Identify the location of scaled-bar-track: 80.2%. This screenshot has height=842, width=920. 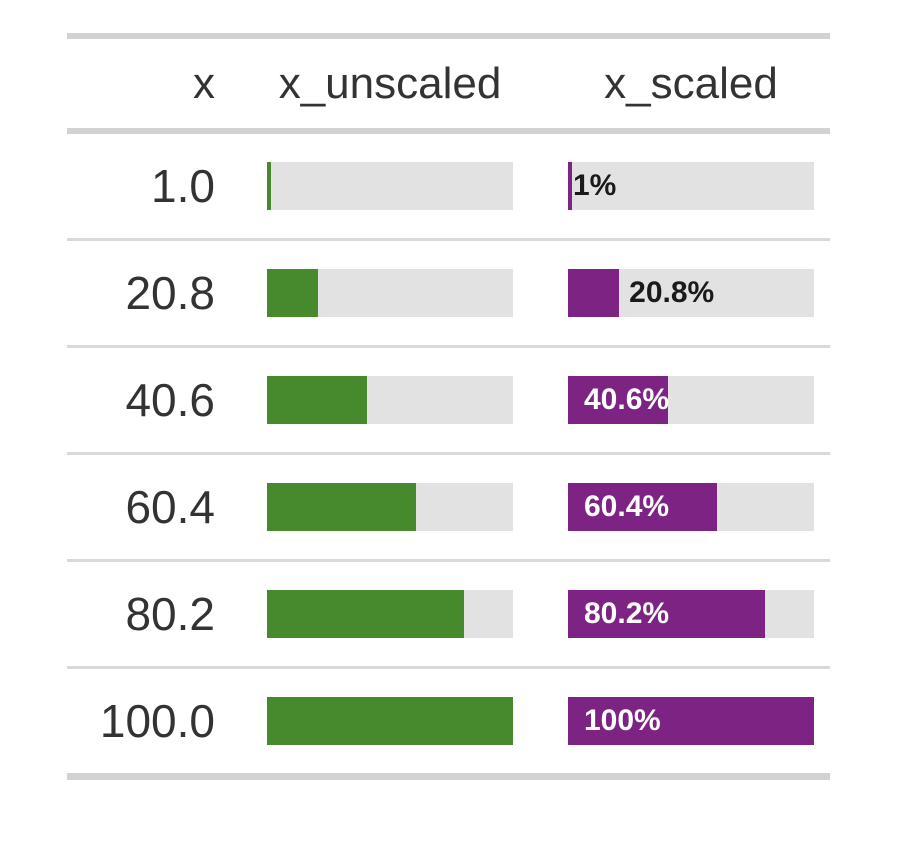
(691, 614).